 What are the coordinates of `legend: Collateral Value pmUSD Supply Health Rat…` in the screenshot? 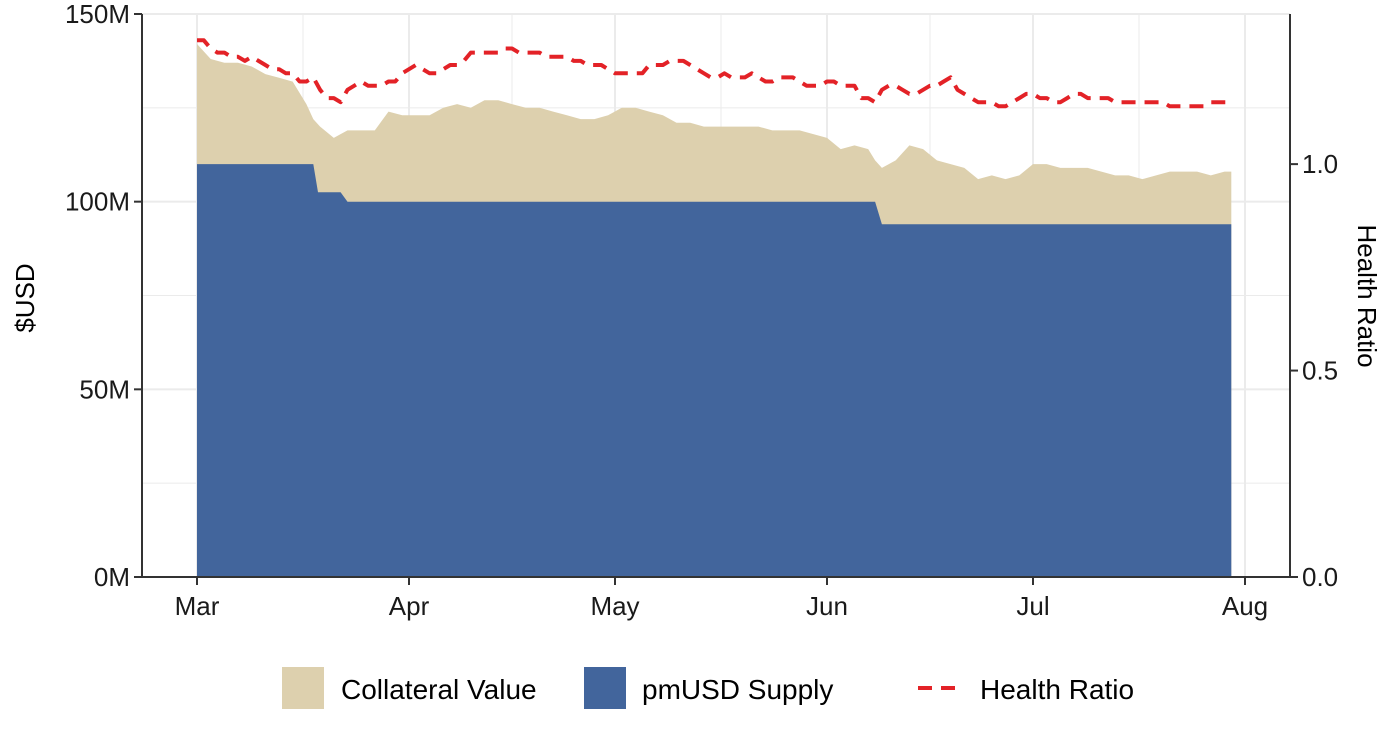 It's located at (708, 688).